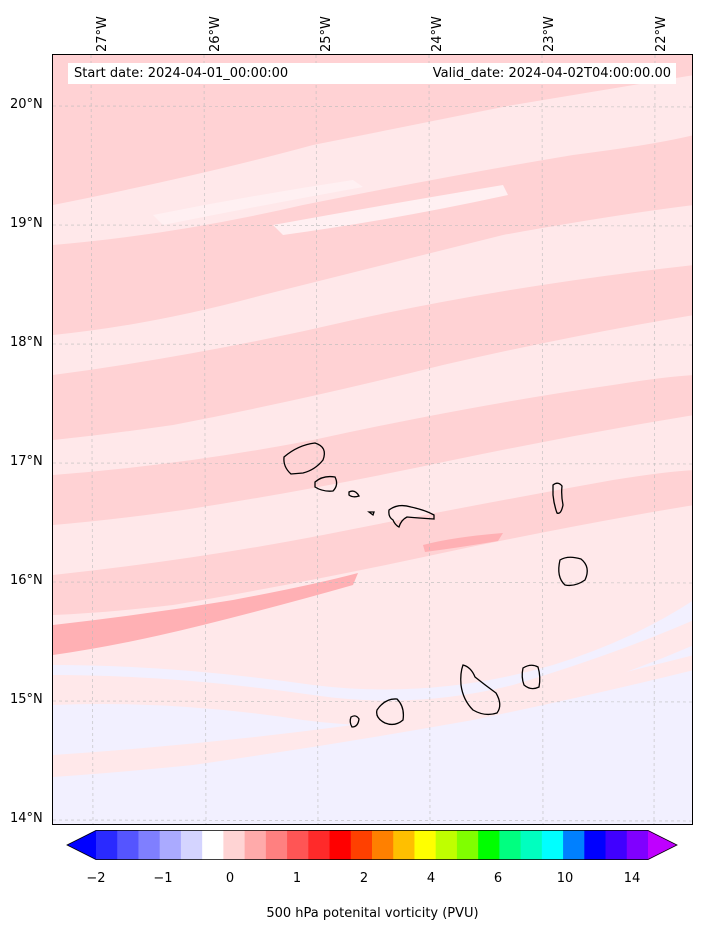 The image size is (703, 935). Describe the element at coordinates (573, 571) in the screenshot. I see `island-boa-vista` at that location.